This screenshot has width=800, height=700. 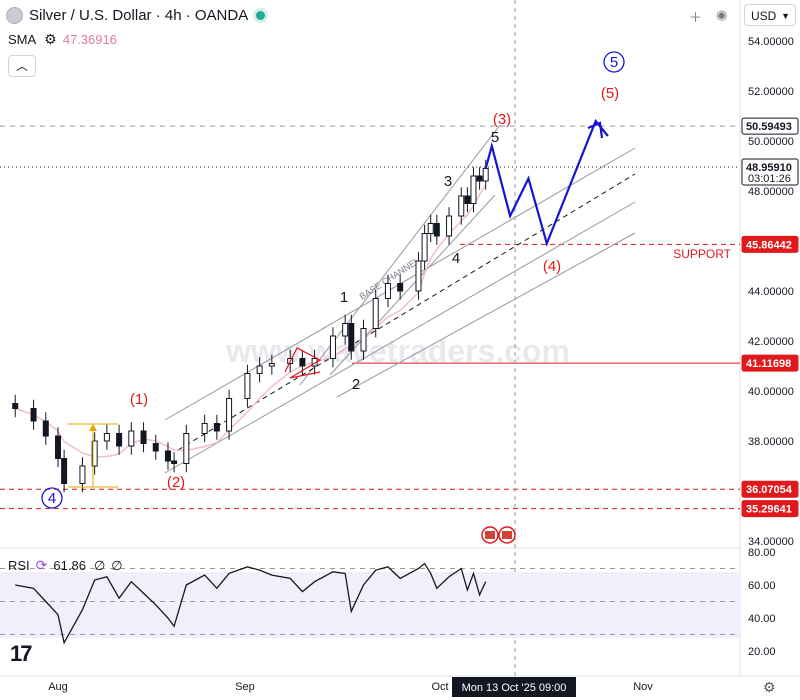 What do you see at coordinates (764, 16) in the screenshot?
I see `currency-label: USD` at bounding box center [764, 16].